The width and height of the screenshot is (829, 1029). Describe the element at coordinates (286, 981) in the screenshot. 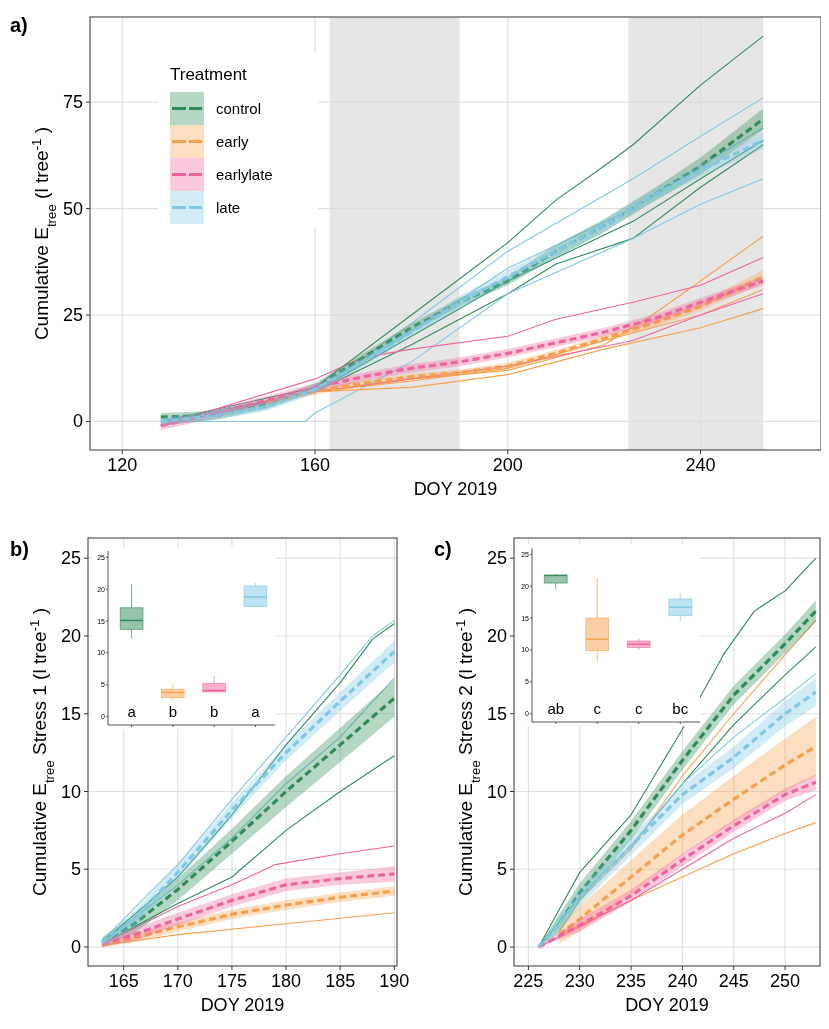

I see `x-tick-label: 180` at that location.